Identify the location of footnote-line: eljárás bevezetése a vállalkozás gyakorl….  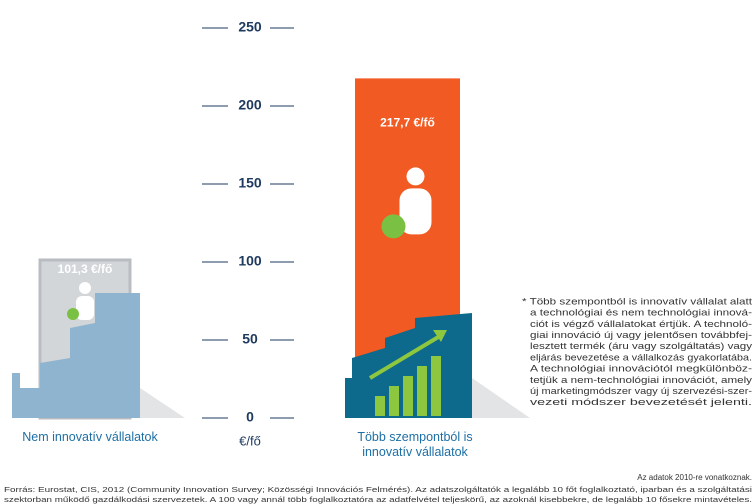
(641, 357).